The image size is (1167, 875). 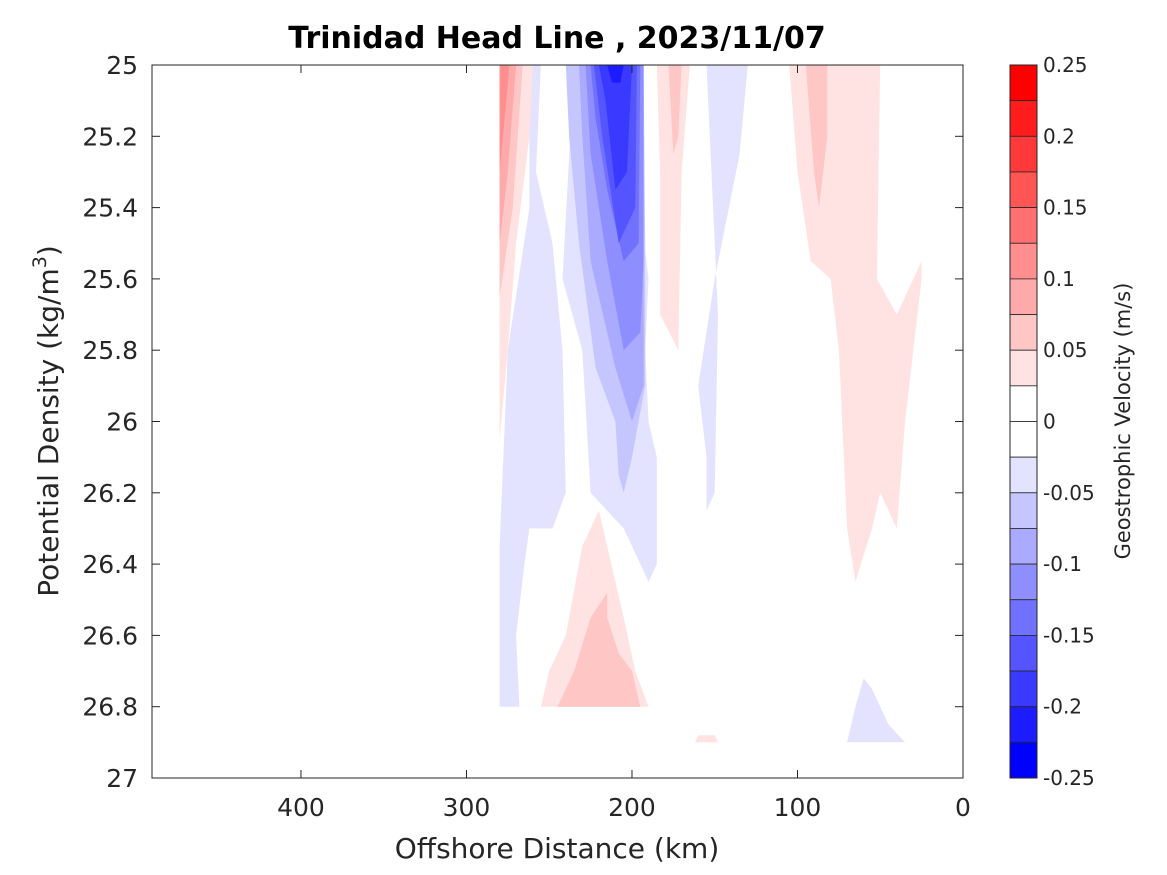 I want to click on y-tick-label: 26.2, so click(x=110, y=493).